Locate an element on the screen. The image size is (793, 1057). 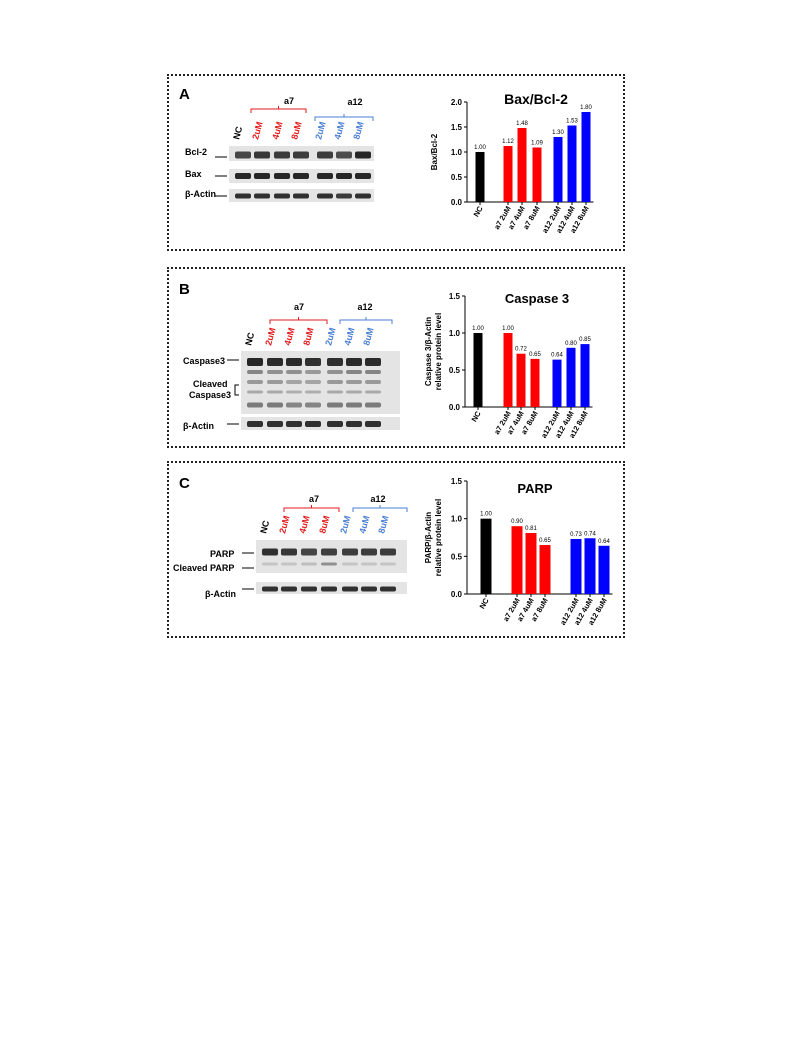
blot-row-label: Bax is located at coordinates (193, 174).